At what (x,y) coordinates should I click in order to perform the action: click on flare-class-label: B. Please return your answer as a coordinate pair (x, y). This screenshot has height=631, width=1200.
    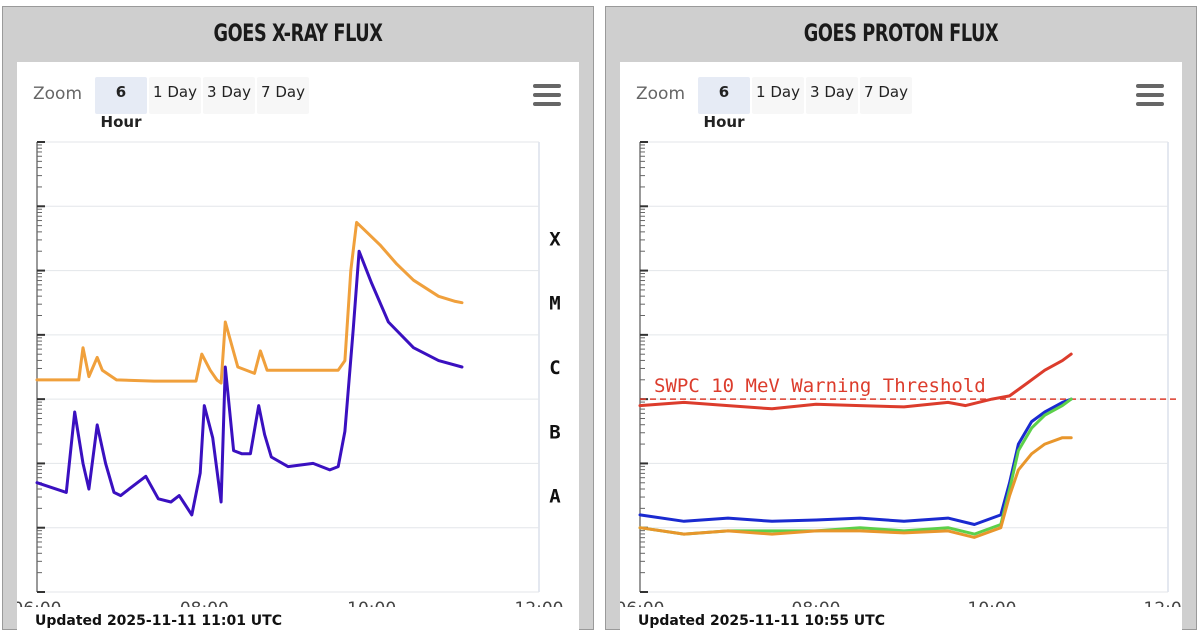
    Looking at the image, I should click on (554, 432).